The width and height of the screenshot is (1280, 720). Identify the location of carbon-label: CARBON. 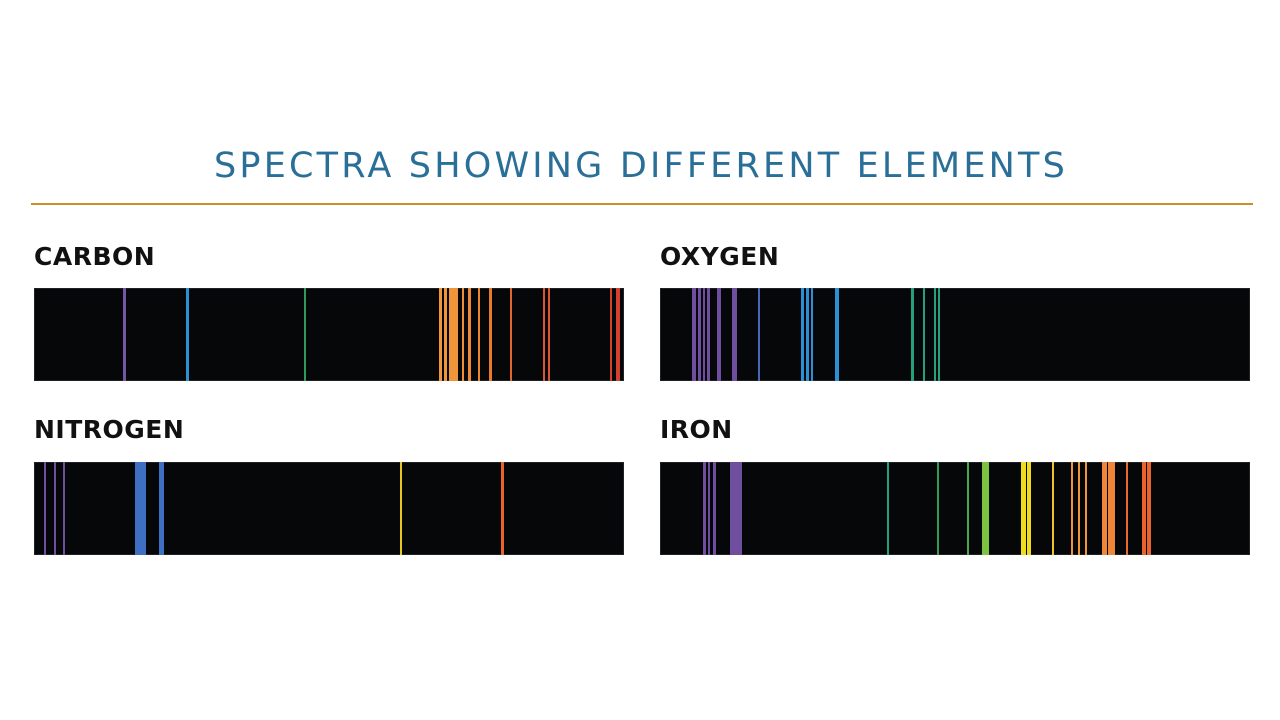
(95, 256).